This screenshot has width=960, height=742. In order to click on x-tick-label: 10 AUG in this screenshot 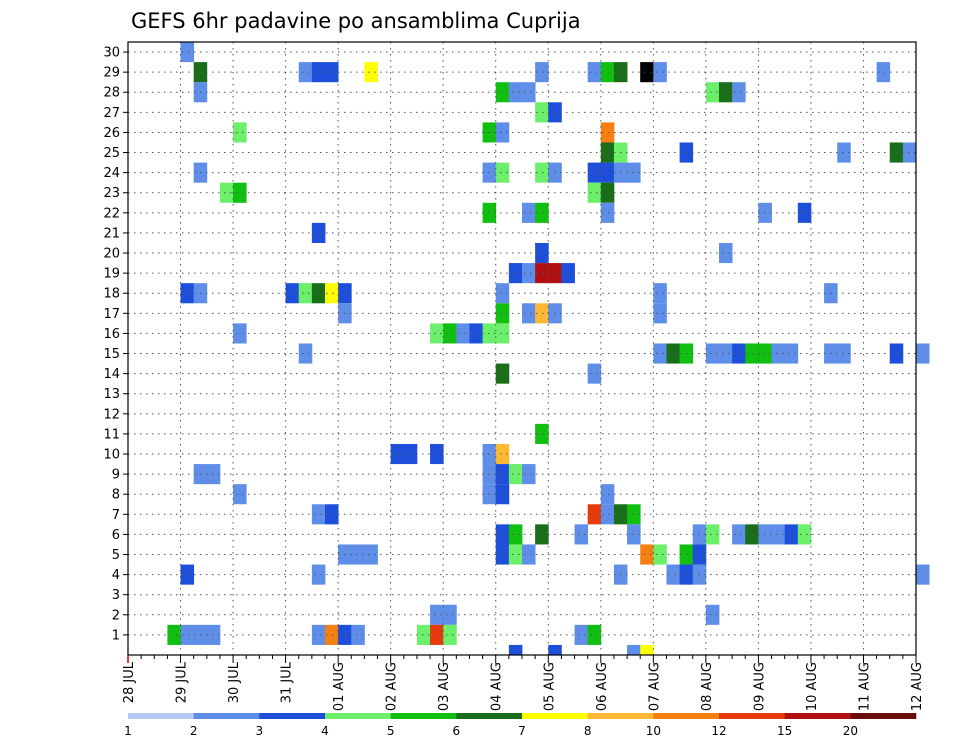, I will do `click(812, 686)`.